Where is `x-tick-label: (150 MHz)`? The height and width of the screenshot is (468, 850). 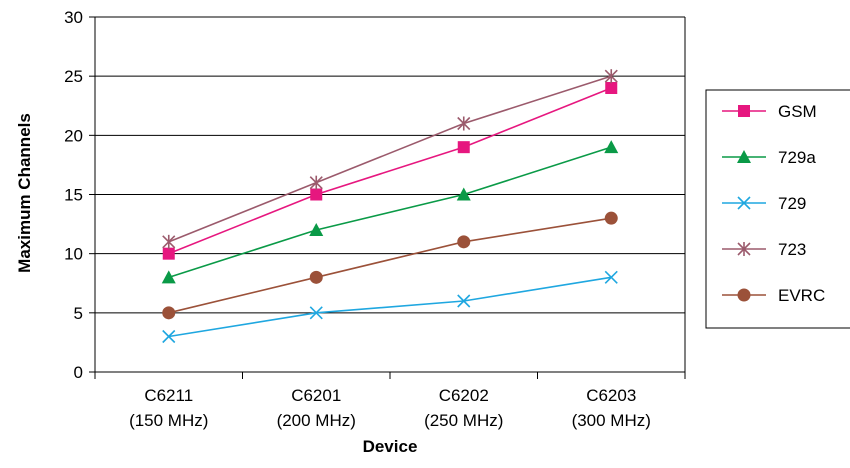 x-tick-label: (150 MHz) is located at coordinates (168, 420).